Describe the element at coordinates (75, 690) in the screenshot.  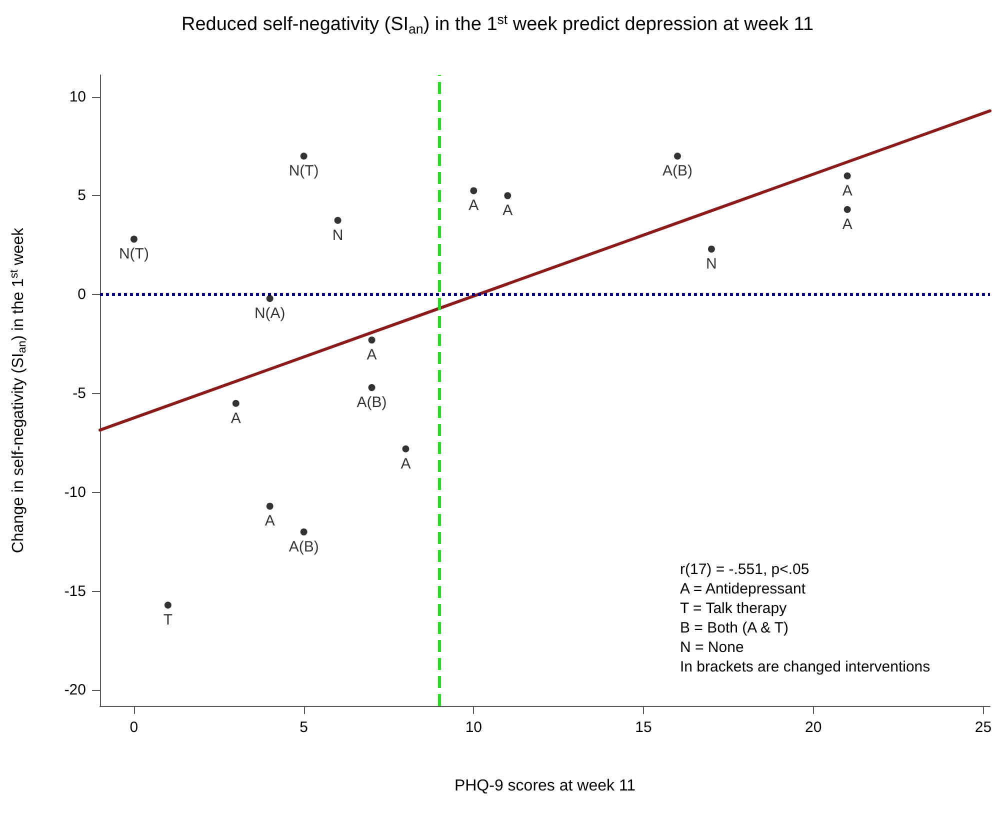
I see `y-tick-label: -20` at that location.